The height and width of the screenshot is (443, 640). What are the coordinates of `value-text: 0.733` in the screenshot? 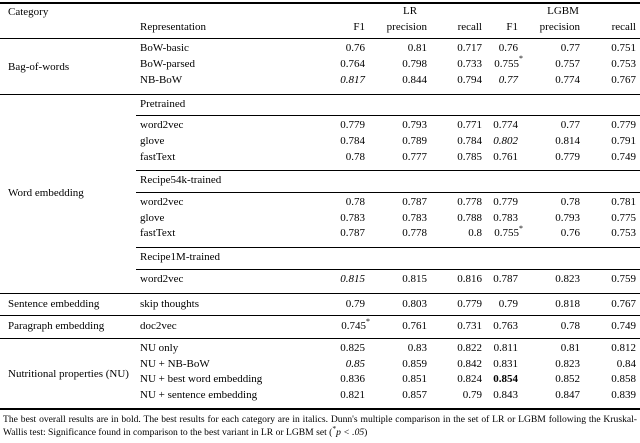 It's located at (469, 64).